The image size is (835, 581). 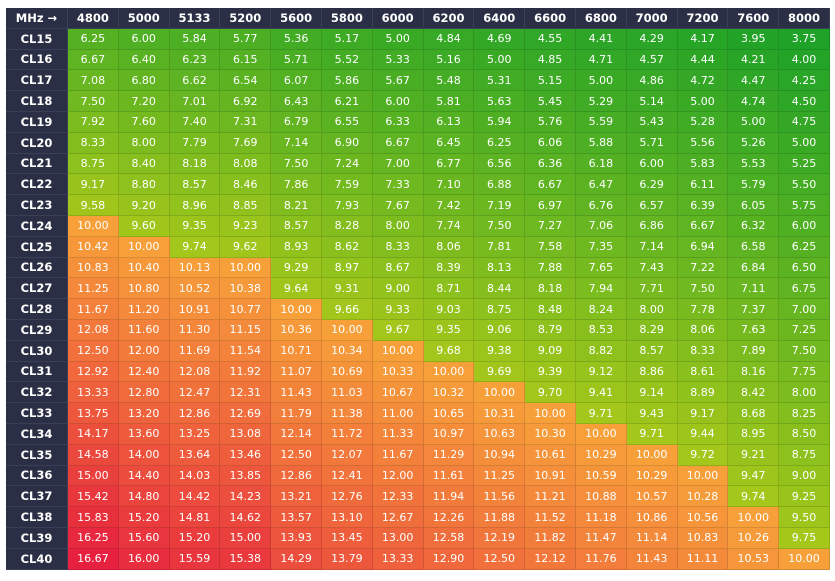 What do you see at coordinates (652, 559) in the screenshot?
I see `latency-cell: 11.43` at bounding box center [652, 559].